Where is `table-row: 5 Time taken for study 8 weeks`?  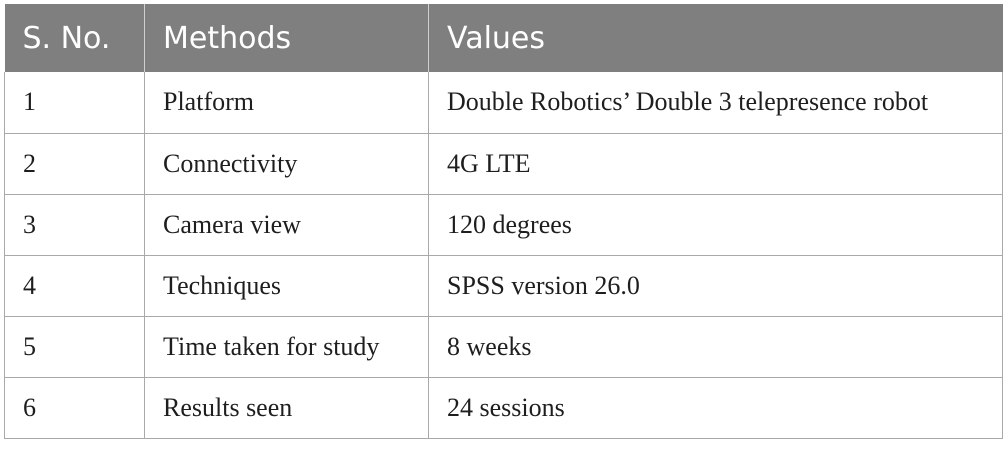
table-row: 5 Time taken for study 8 weeks is located at coordinates (503, 347).